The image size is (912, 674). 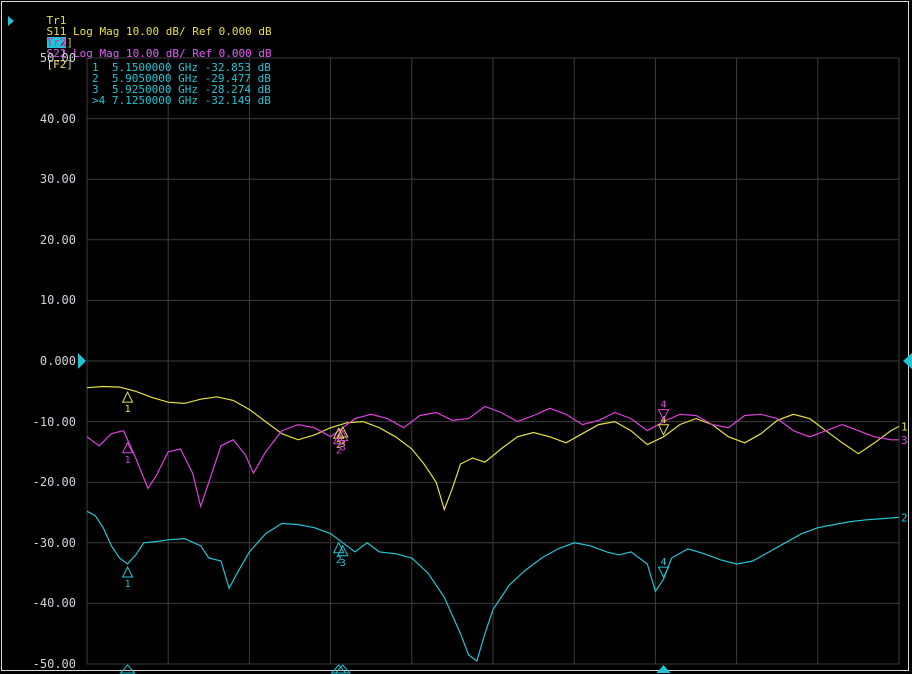 What do you see at coordinates (663, 415) in the screenshot?
I see `marker-4-s22` at bounding box center [663, 415].